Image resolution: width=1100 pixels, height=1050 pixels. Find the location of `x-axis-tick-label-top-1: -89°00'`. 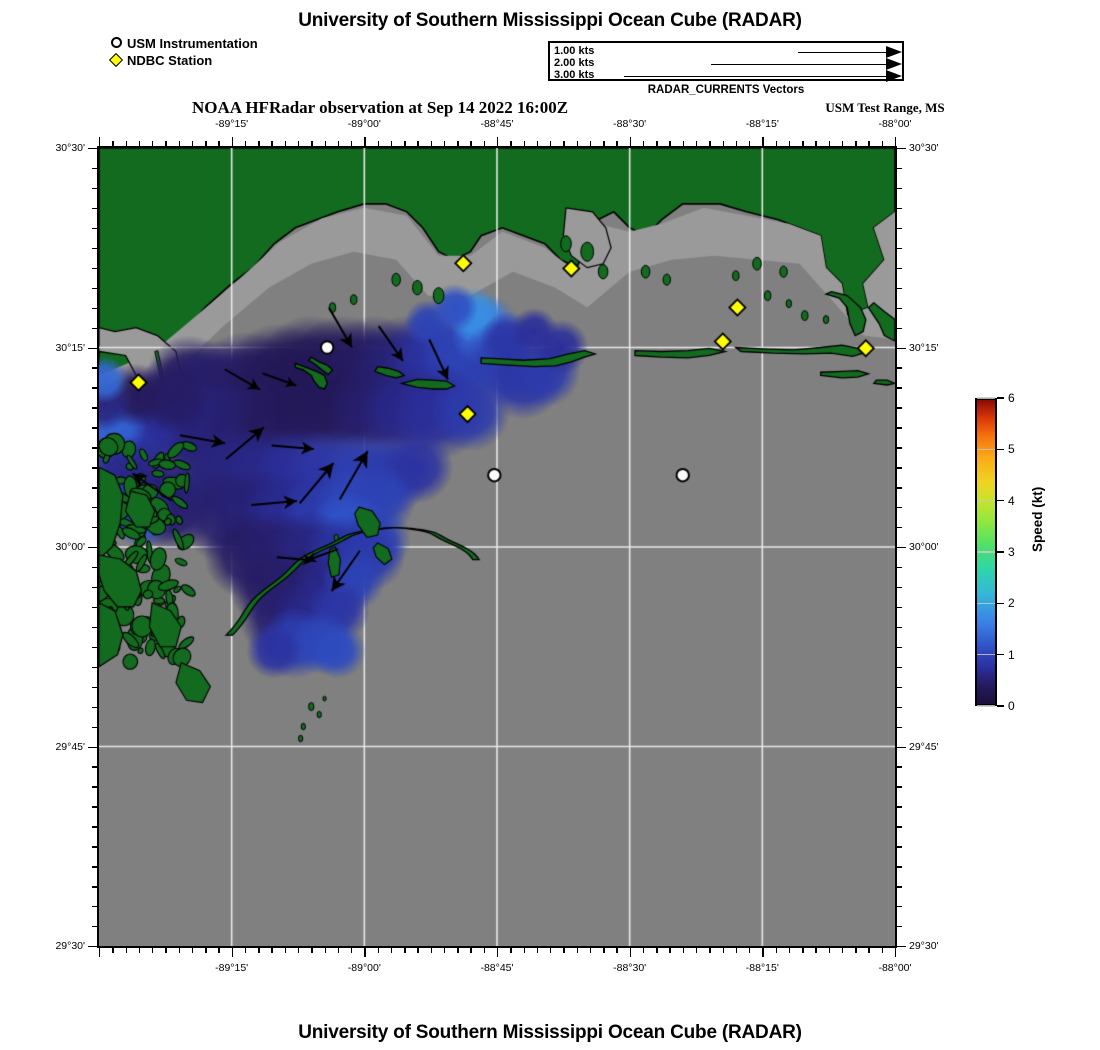

x-axis-tick-label-top-1: -89°00' is located at coordinates (364, 124).